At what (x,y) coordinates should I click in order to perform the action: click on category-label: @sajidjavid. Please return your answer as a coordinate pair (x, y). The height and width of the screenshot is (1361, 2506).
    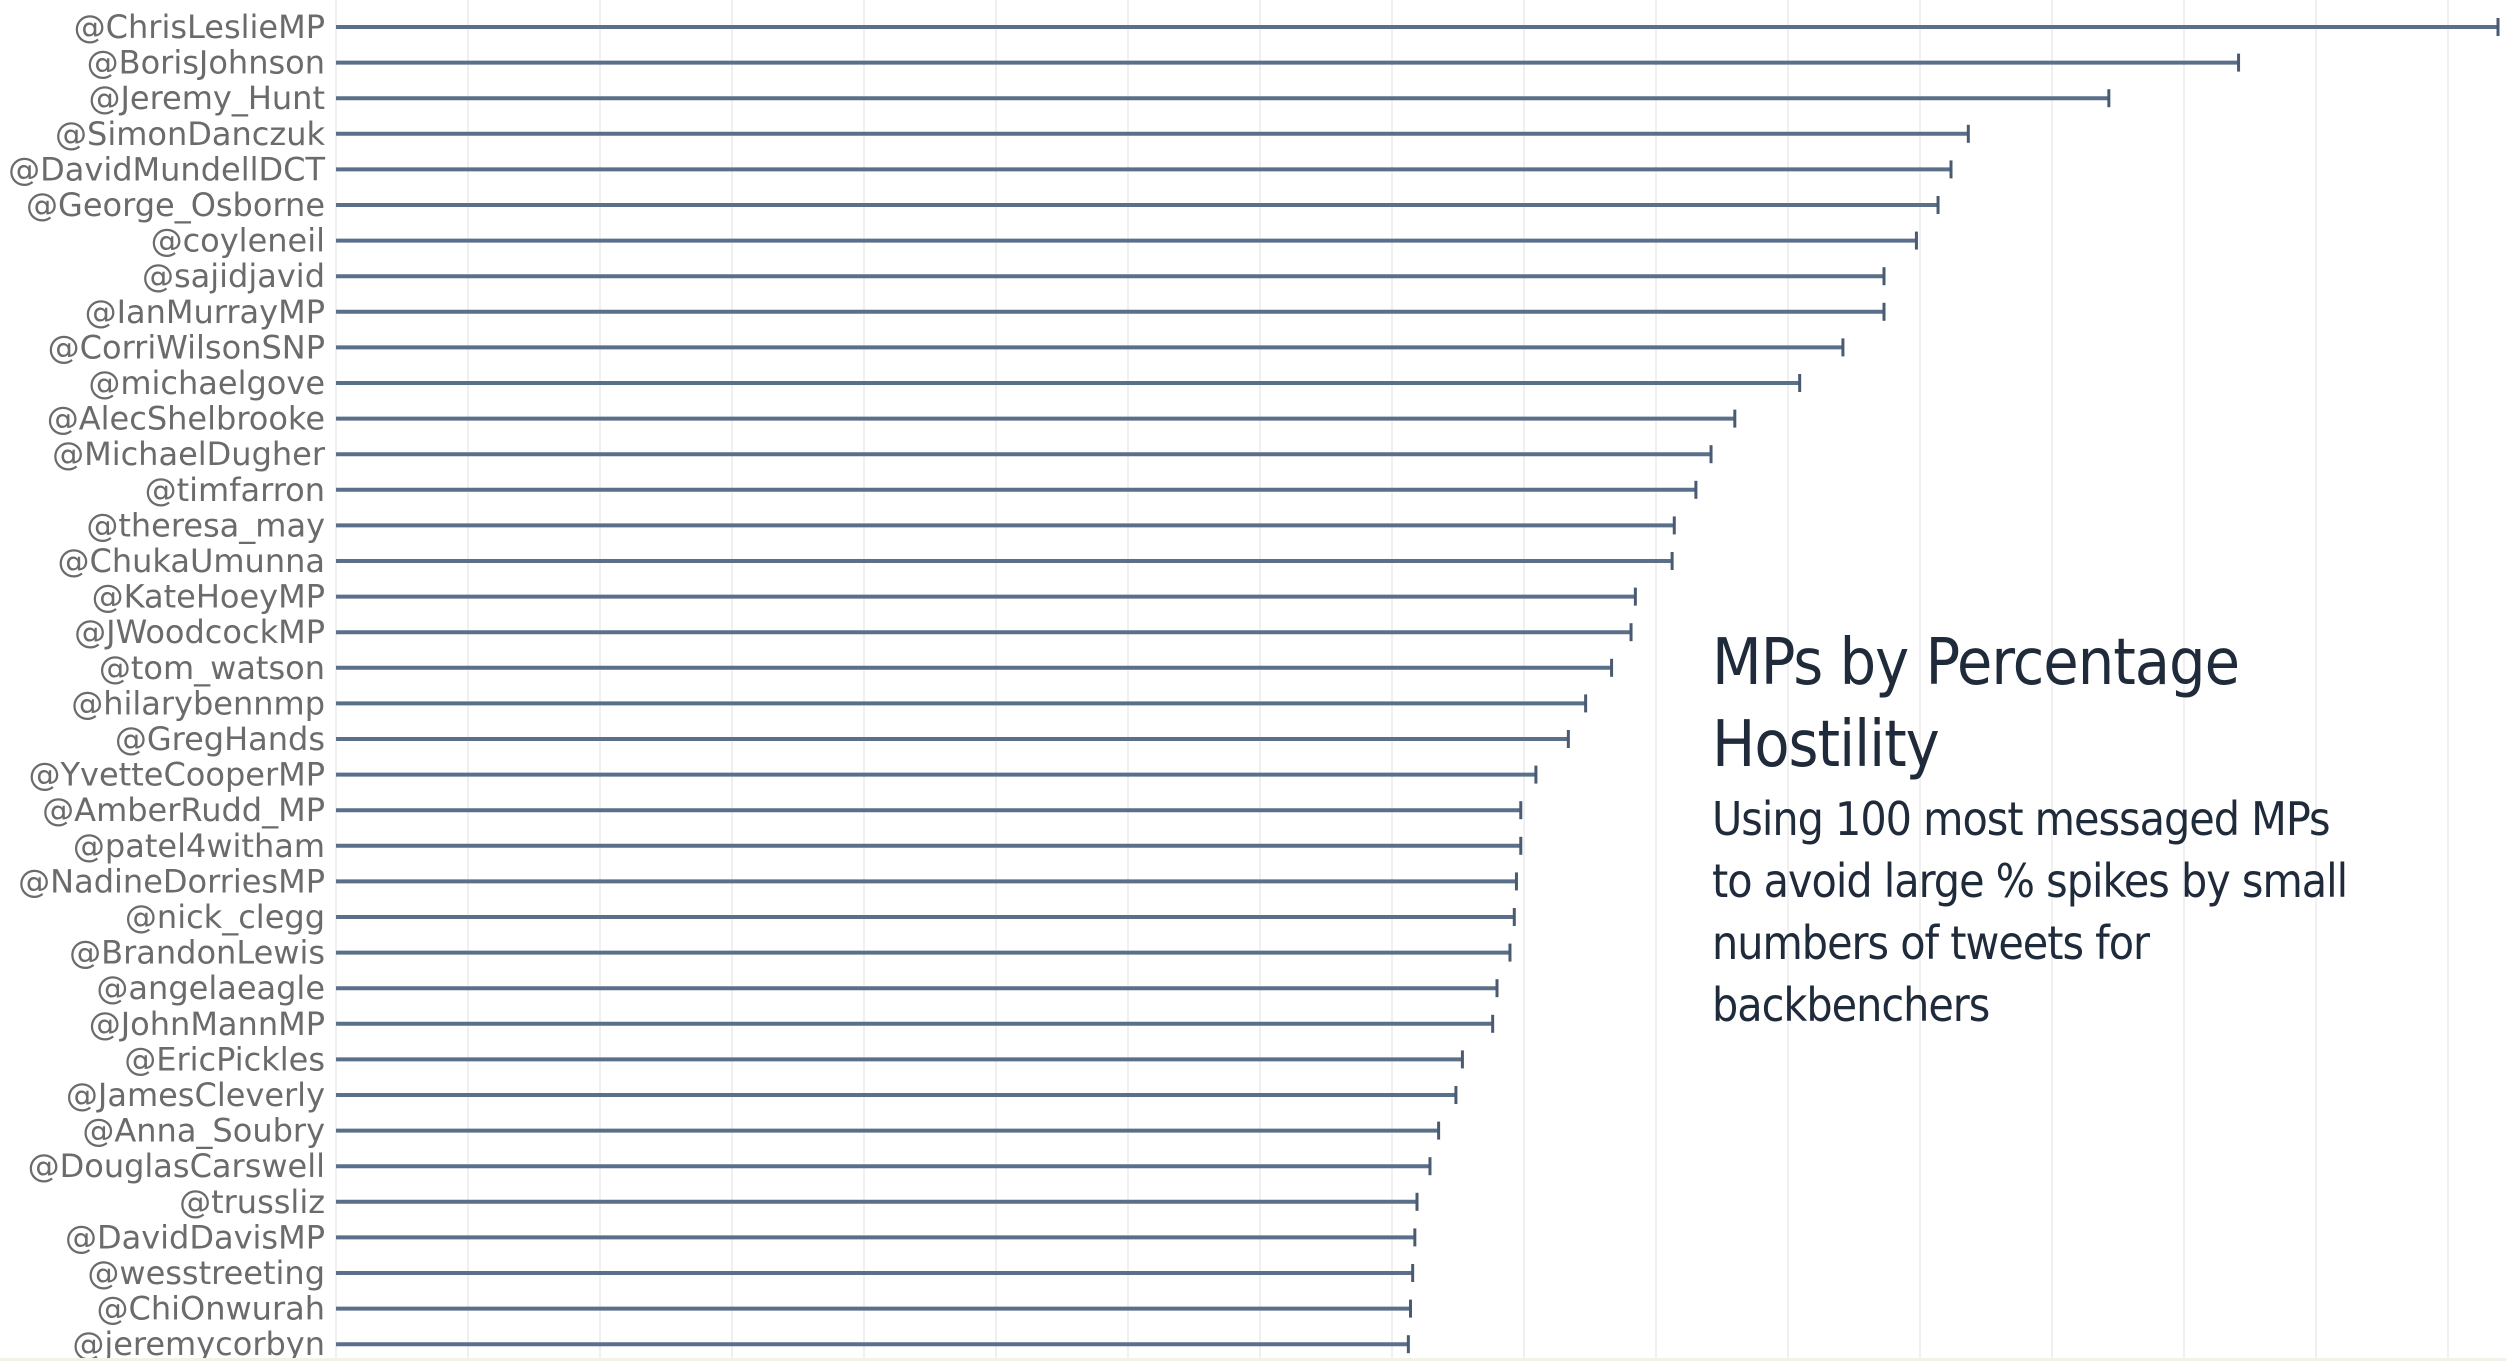
    Looking at the image, I should click on (233, 276).